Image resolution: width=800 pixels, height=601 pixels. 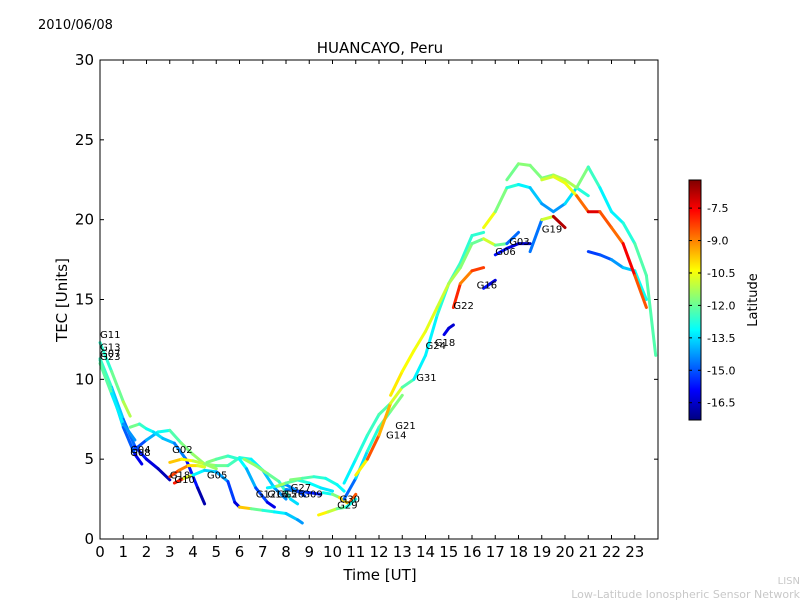 What do you see at coordinates (436, 346) in the screenshot?
I see `satellite-label: G24` at bounding box center [436, 346].